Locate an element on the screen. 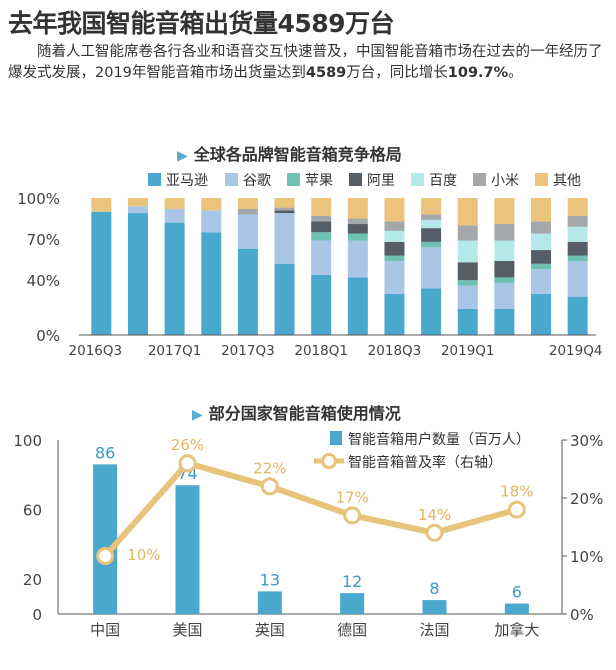  penetration-label: 10% is located at coordinates (143, 555).